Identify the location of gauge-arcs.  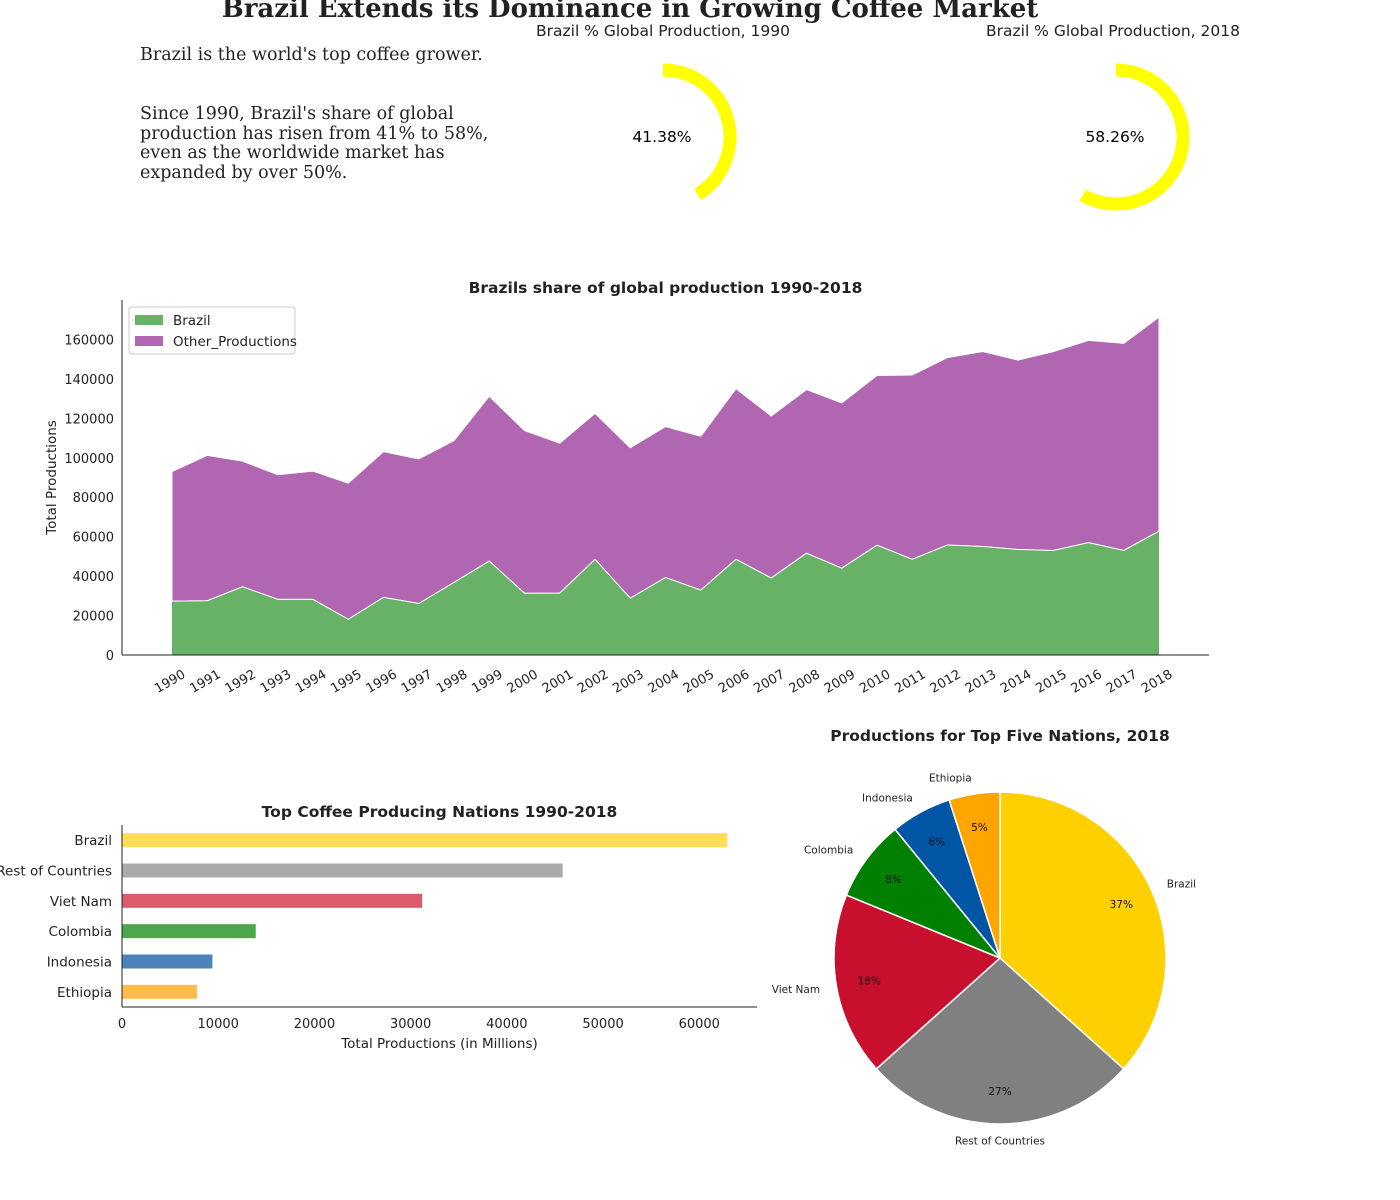
(926, 137).